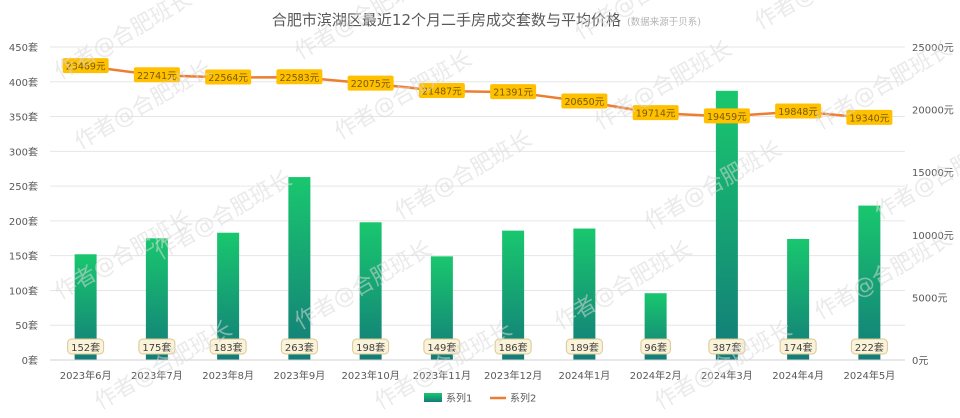 This screenshot has height=418, width=960. I want to click on line-value-label: 22583元, so click(300, 78).